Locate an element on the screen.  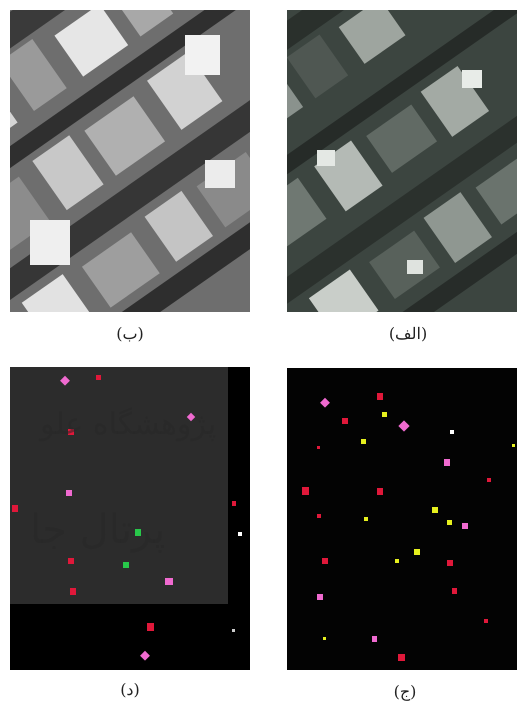
caption-b: (ب) is located at coordinates (130, 333).